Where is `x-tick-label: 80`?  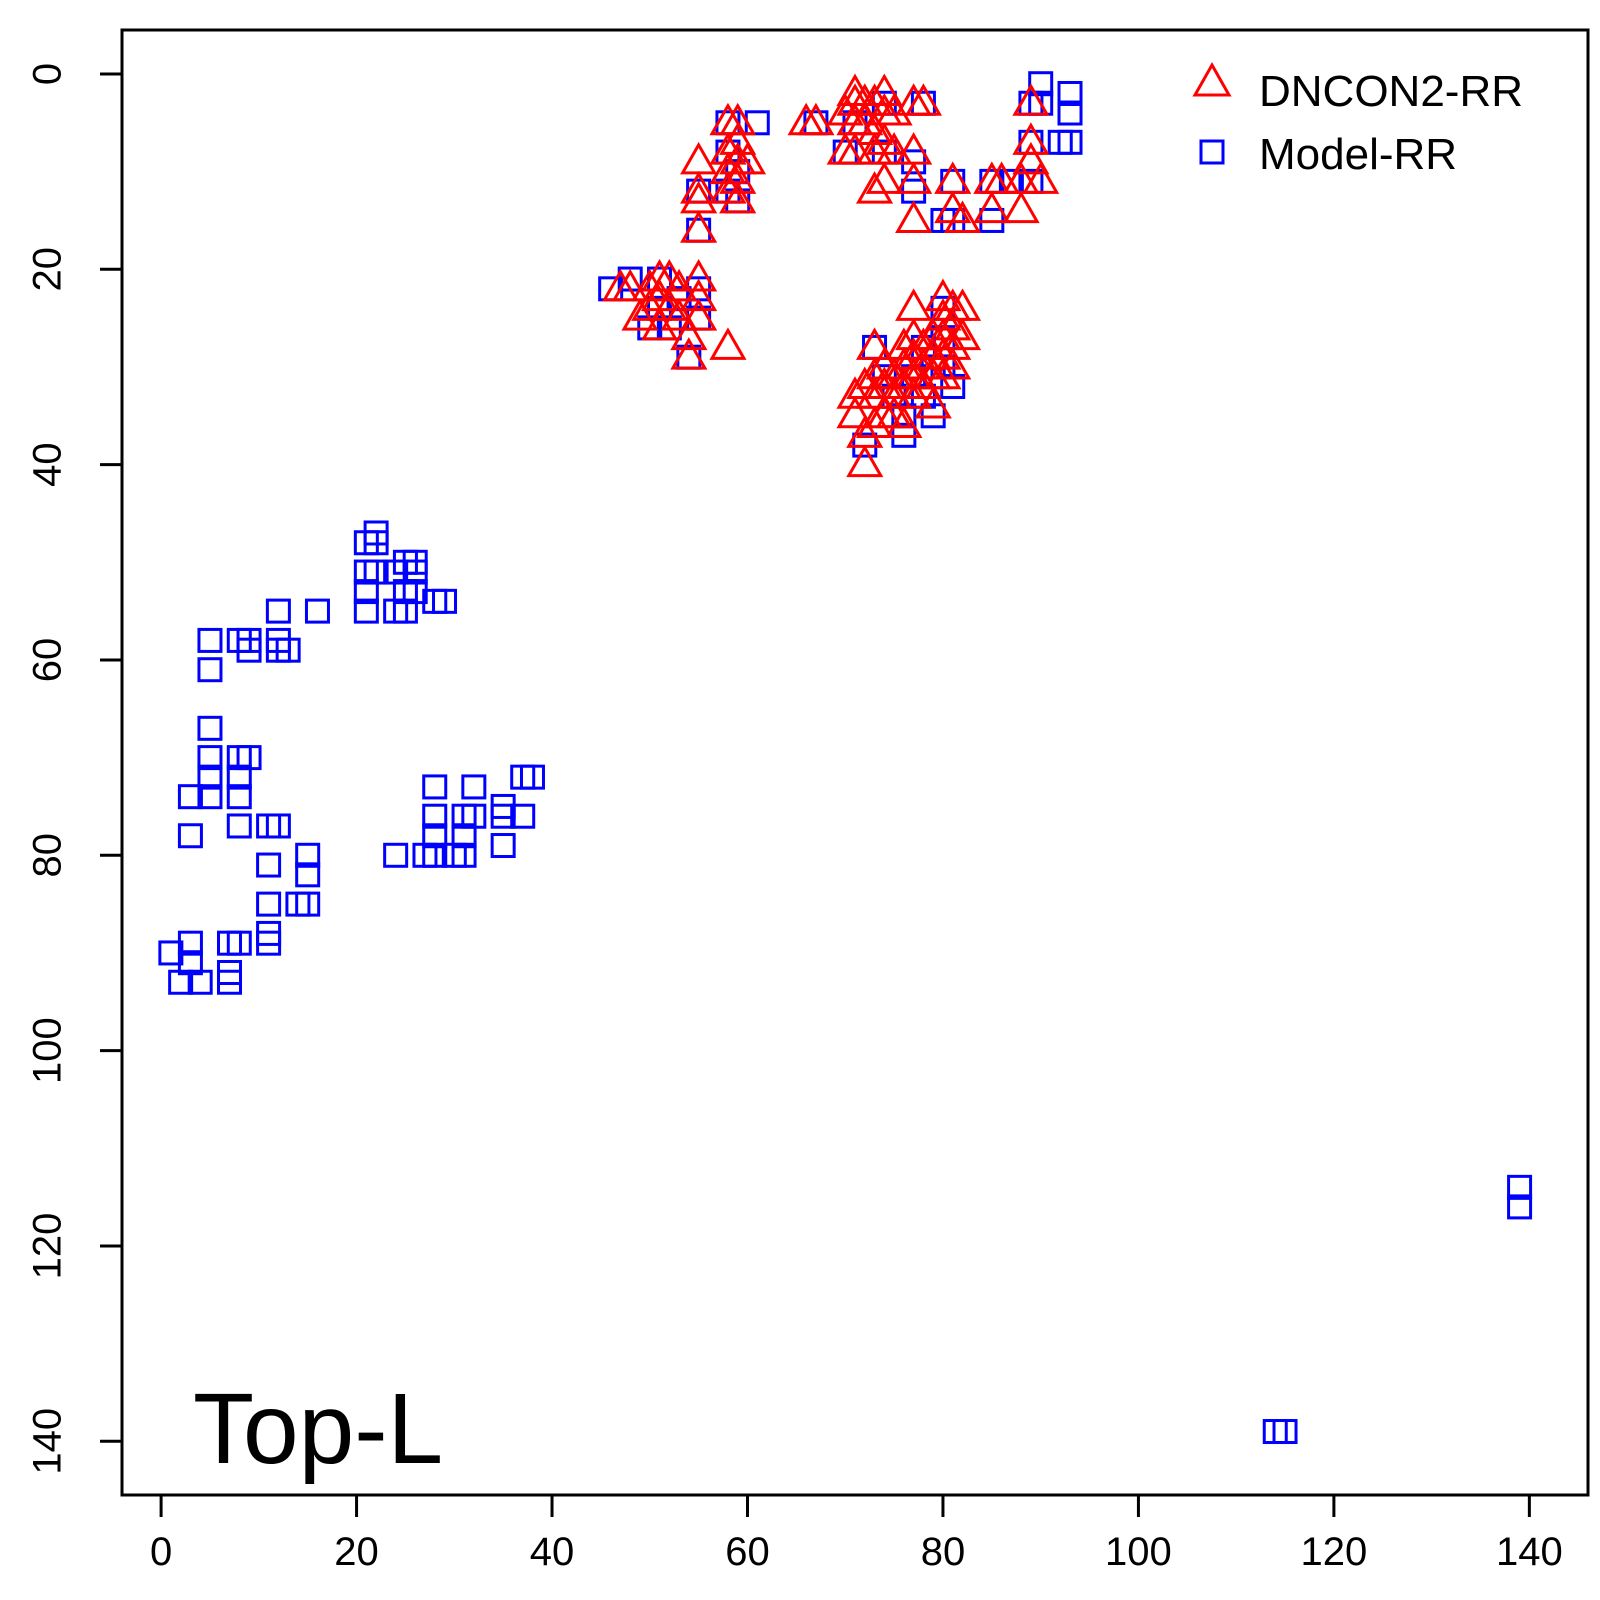 x-tick-label: 80 is located at coordinates (943, 1552).